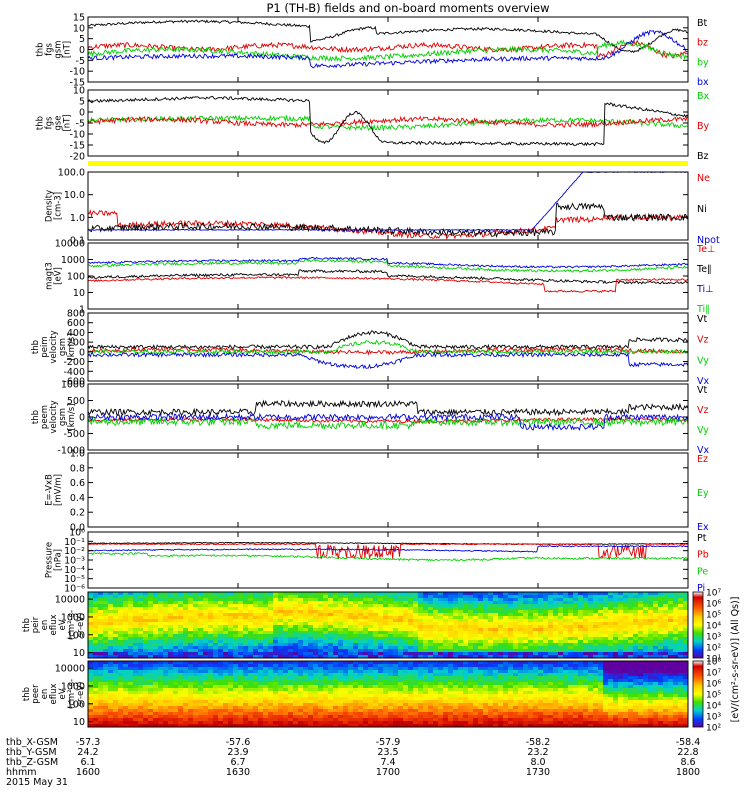 This screenshot has width=750, height=800. What do you see at coordinates (388, 284) in the screenshot?
I see `series-te-perp` at bounding box center [388, 284].